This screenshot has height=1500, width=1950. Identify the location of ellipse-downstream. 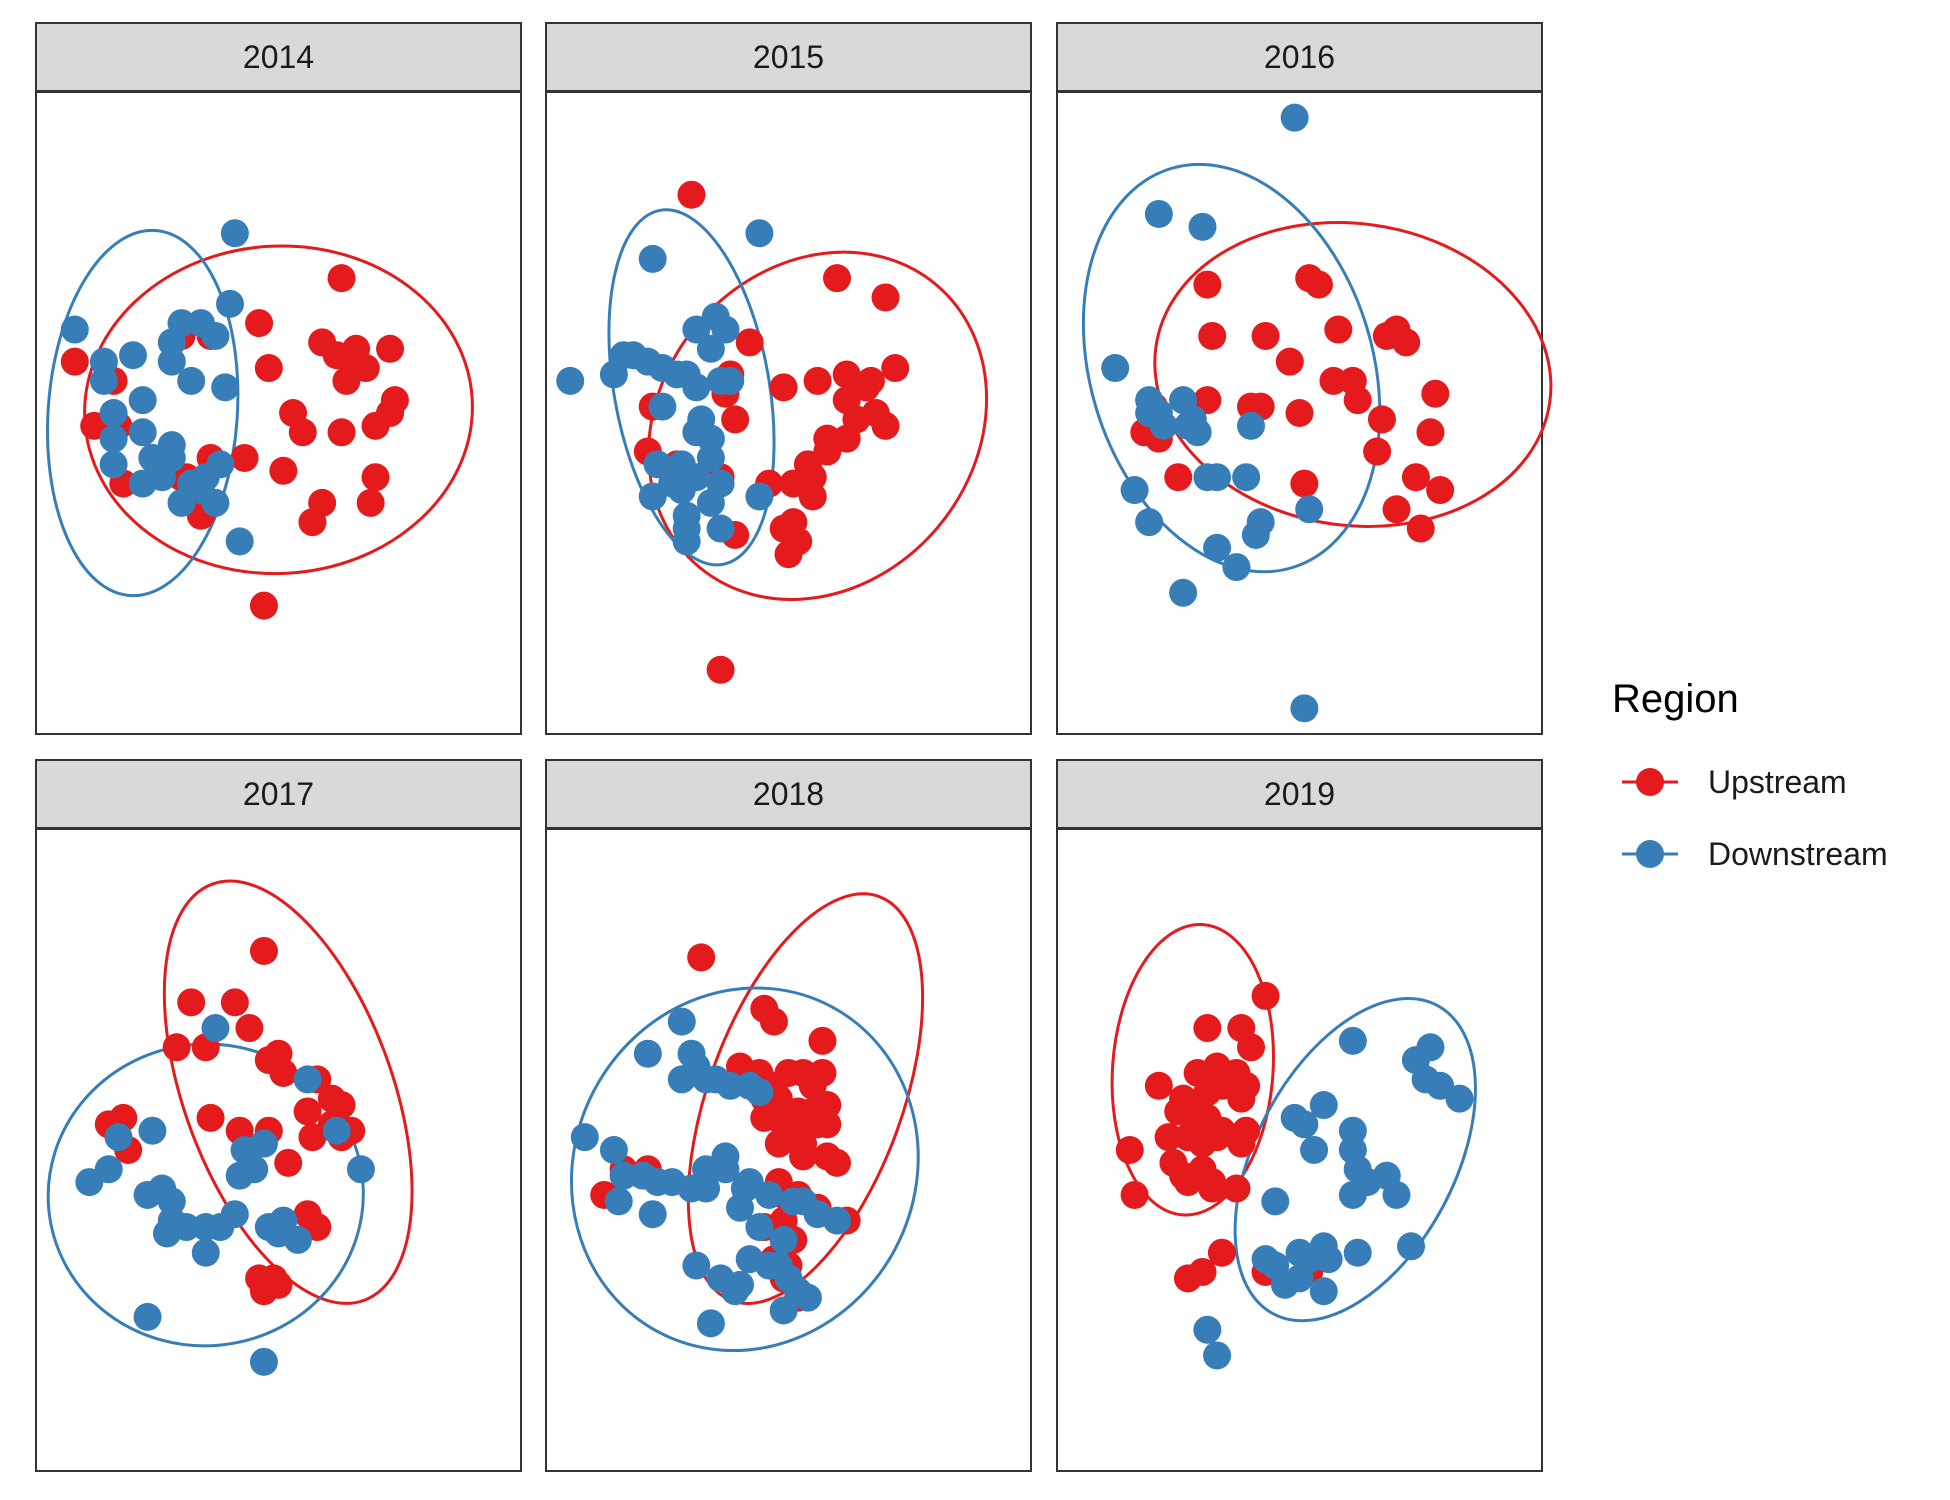
(1355, 1160).